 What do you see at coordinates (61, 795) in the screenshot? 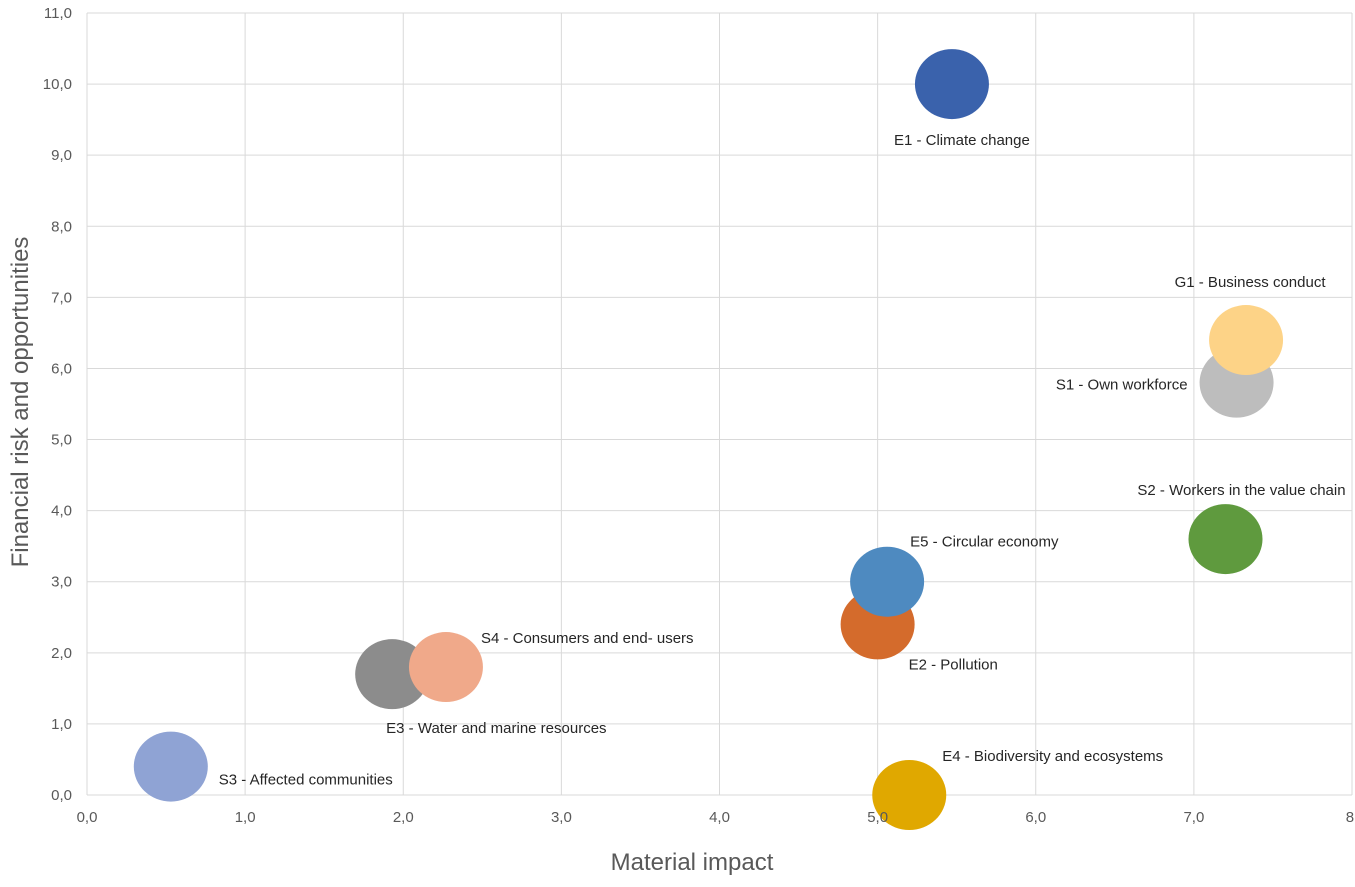
I see `y-tick-label: 0,0` at bounding box center [61, 795].